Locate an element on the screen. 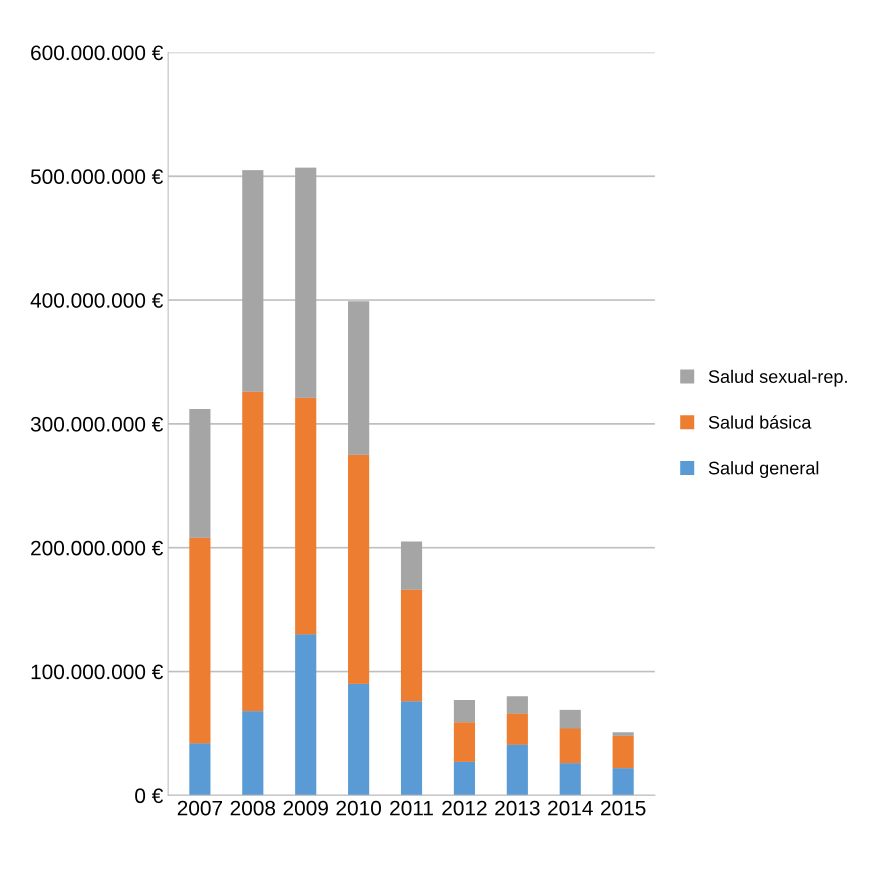 The width and height of the screenshot is (885, 874). legend-label: Salud básica is located at coordinates (760, 422).